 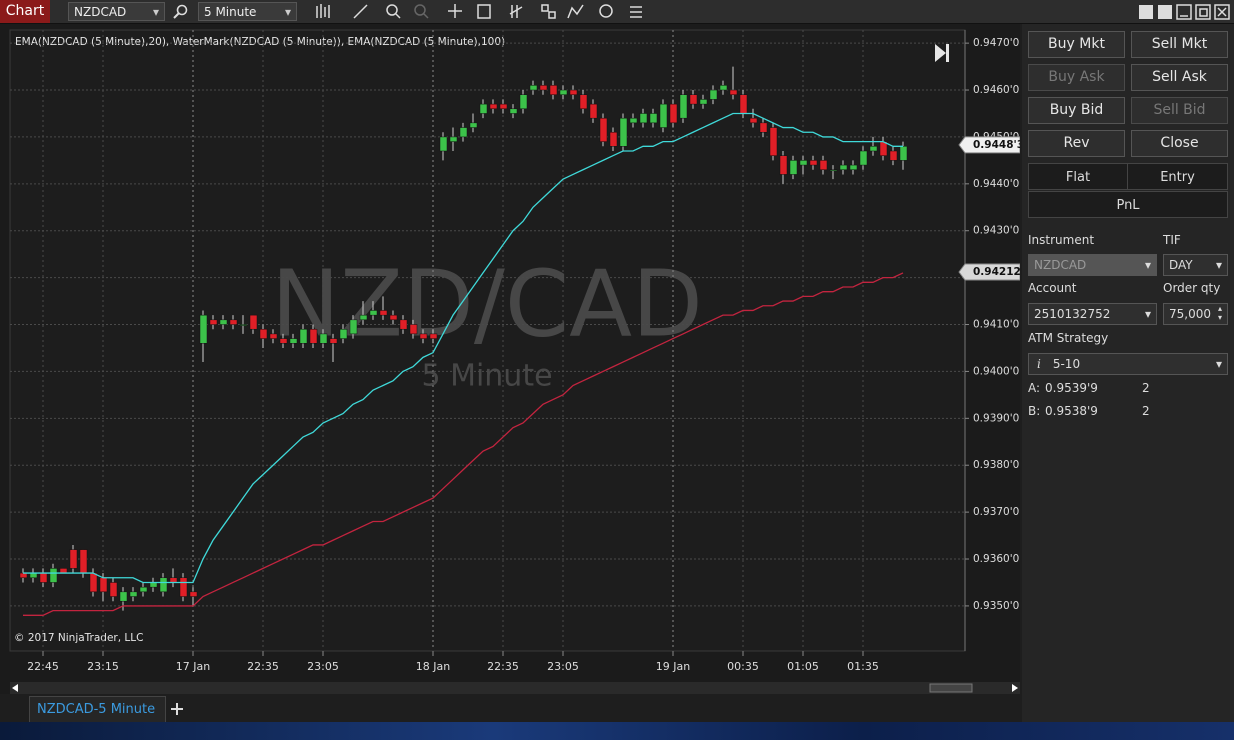 What do you see at coordinates (1034, 411) in the screenshot?
I see `quote-side: B:` at bounding box center [1034, 411].